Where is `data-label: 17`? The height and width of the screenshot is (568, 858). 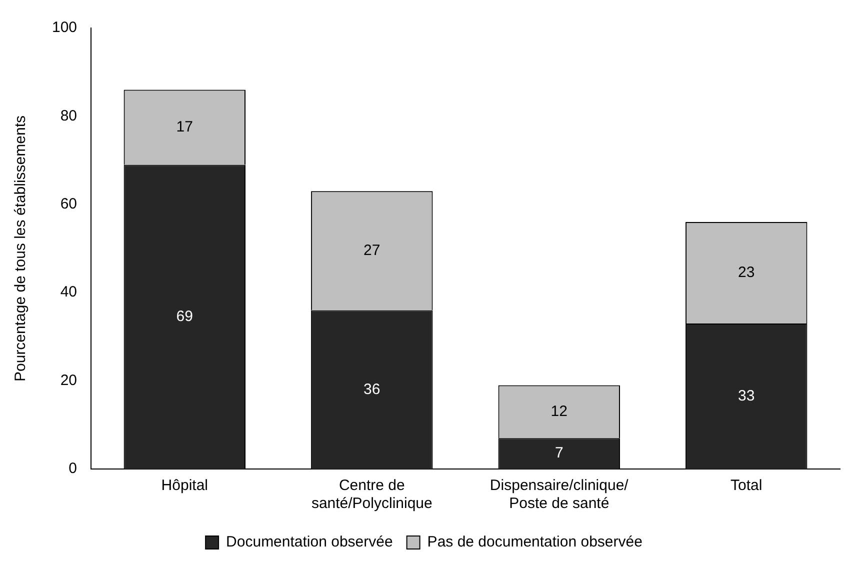
data-label: 17 is located at coordinates (184, 127).